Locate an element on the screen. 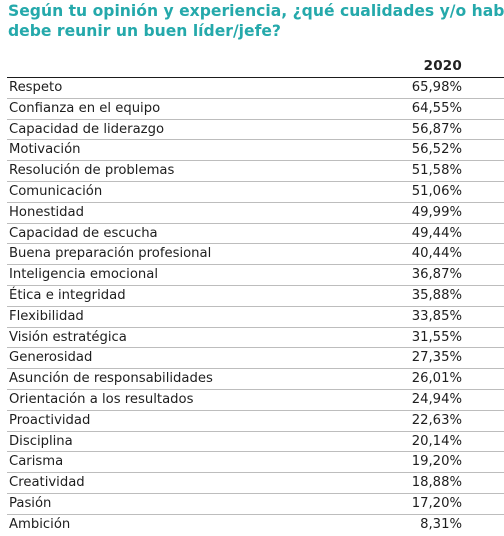  table-row: Disciplina 20,14% is located at coordinates (255, 442).